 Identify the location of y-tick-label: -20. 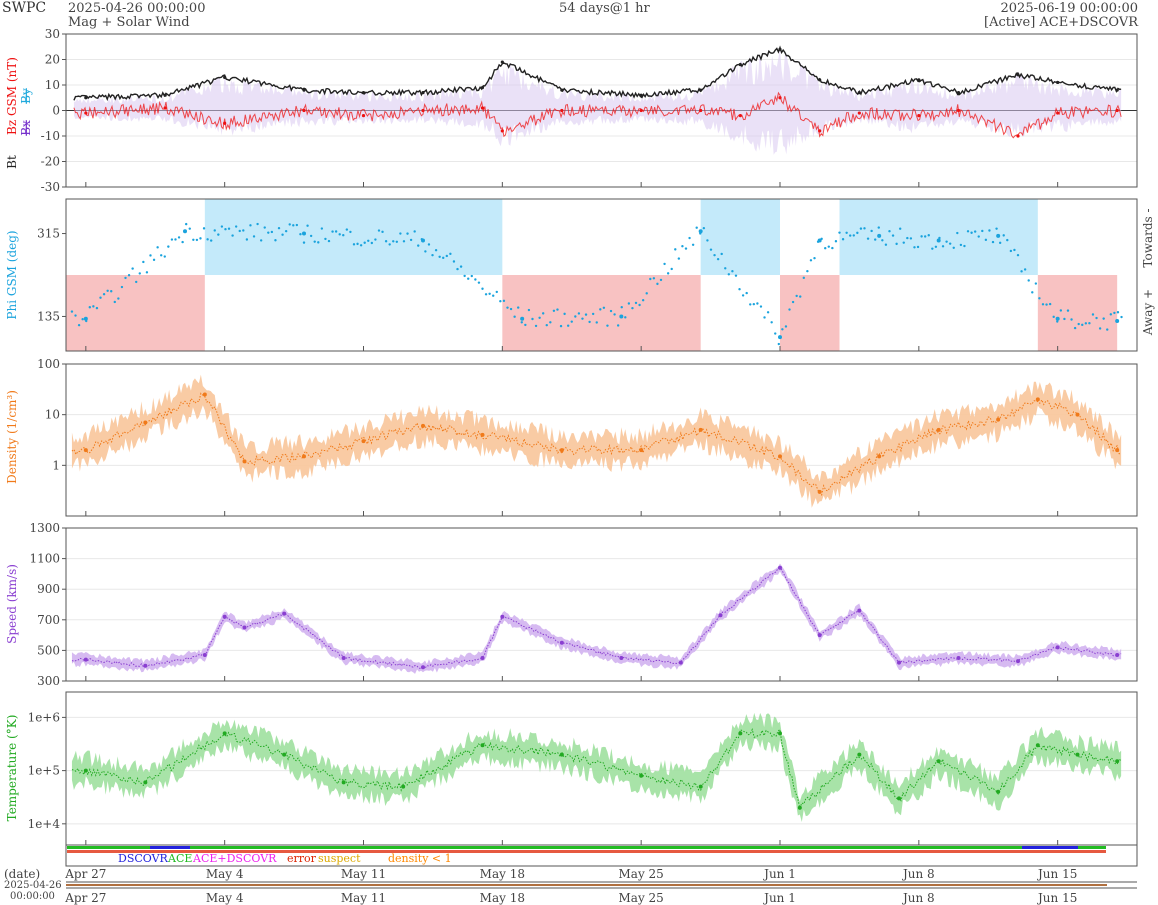
(50, 162).